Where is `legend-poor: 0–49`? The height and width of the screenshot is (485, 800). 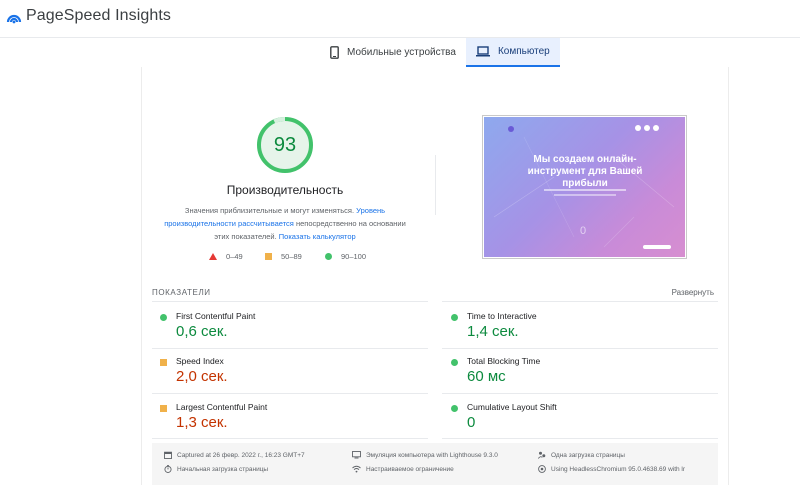 legend-poor: 0–49 is located at coordinates (226, 256).